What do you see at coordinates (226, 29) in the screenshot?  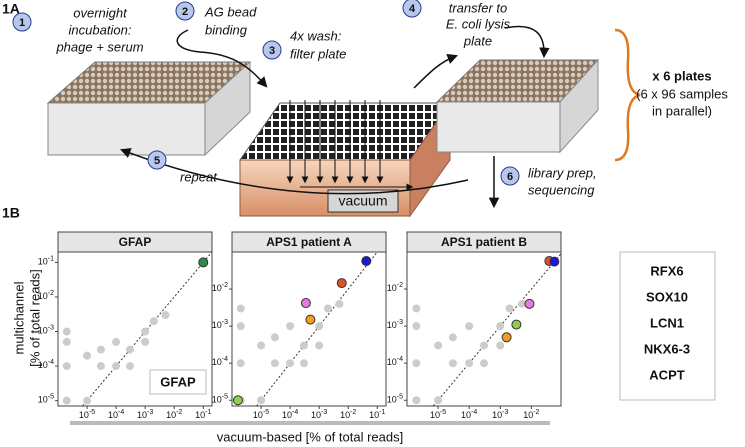 I see `step-text: binding` at bounding box center [226, 29].